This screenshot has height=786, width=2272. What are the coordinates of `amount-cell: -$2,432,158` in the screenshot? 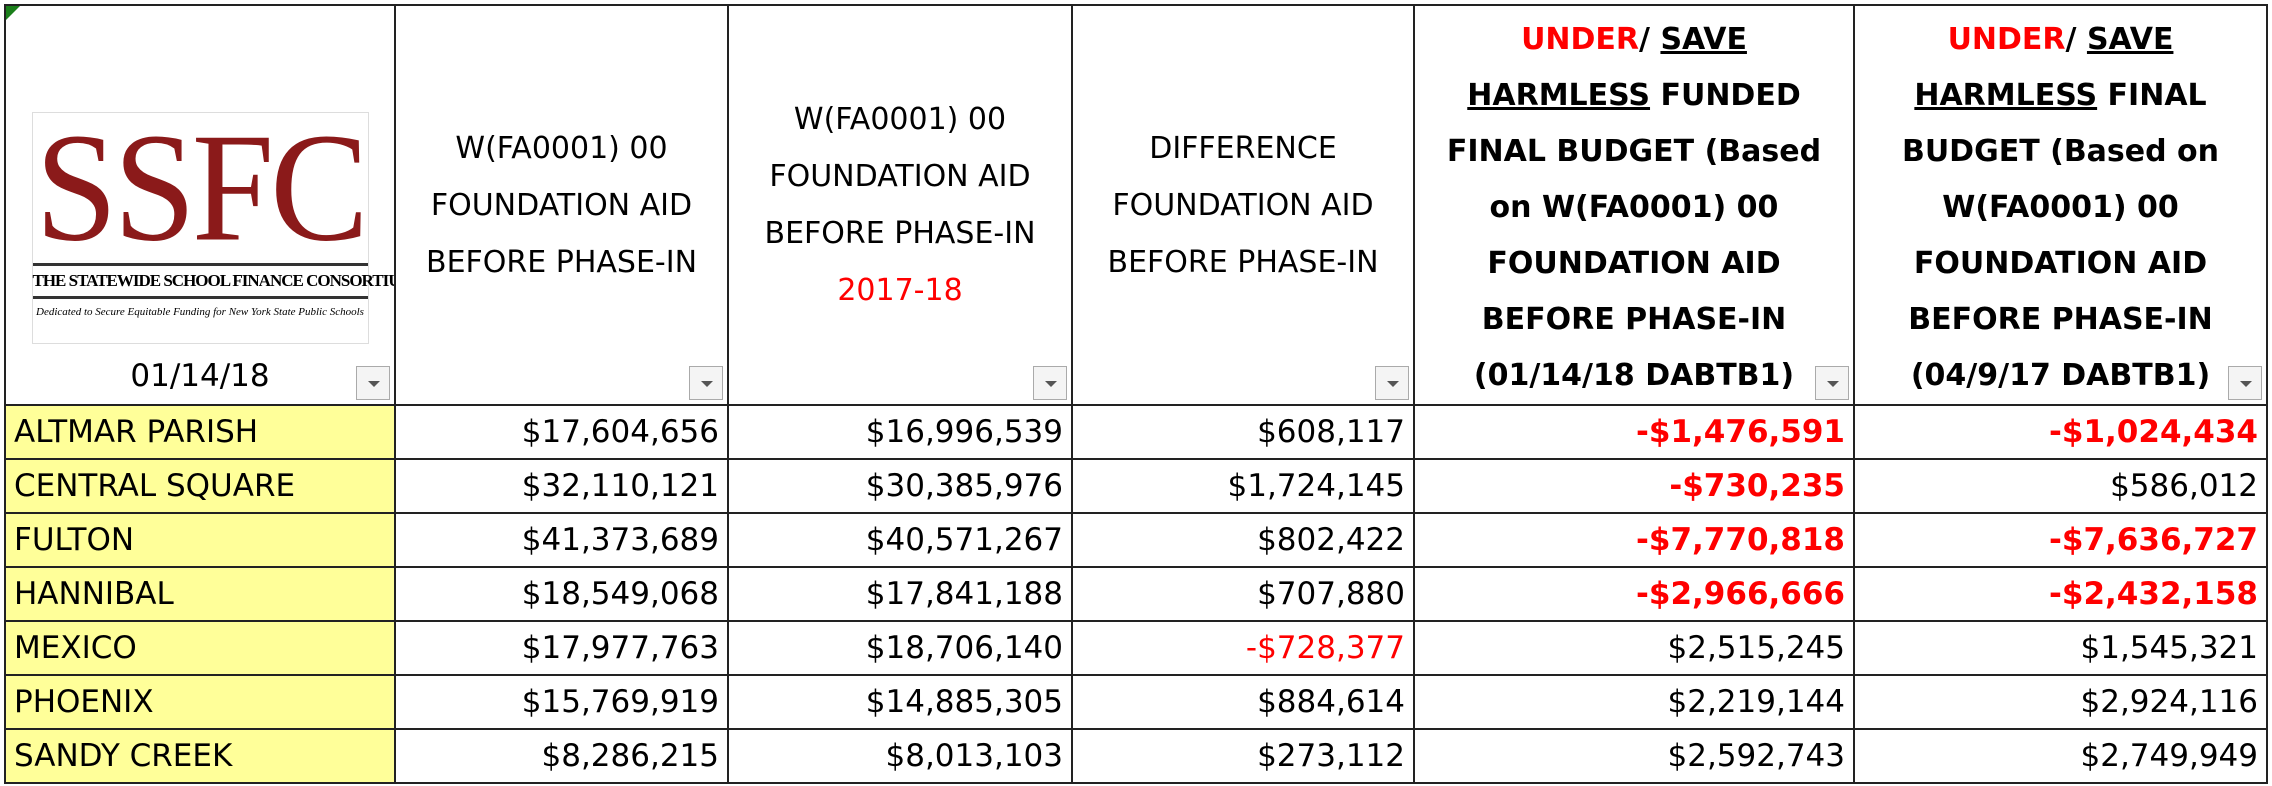 It's located at (2060, 594).